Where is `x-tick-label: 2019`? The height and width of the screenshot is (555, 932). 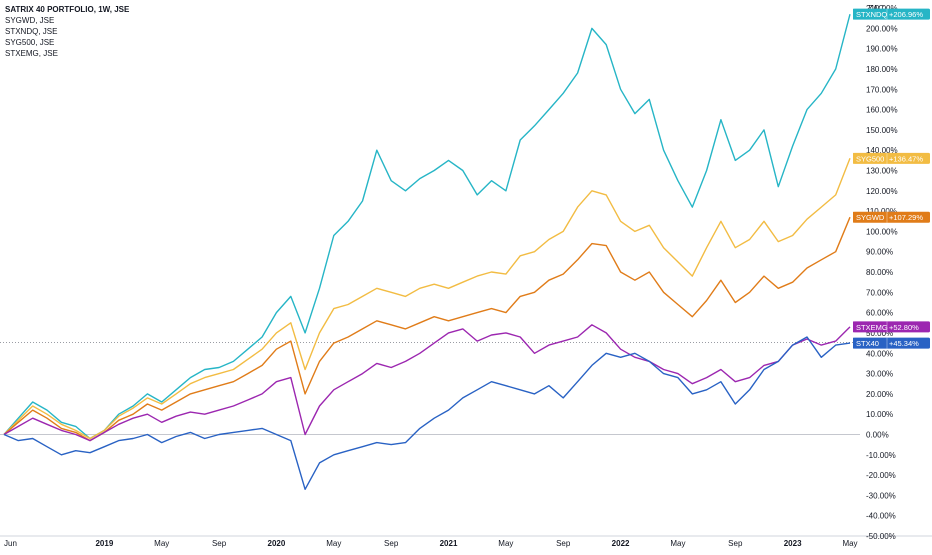 x-tick-label: 2019 is located at coordinates (104, 543).